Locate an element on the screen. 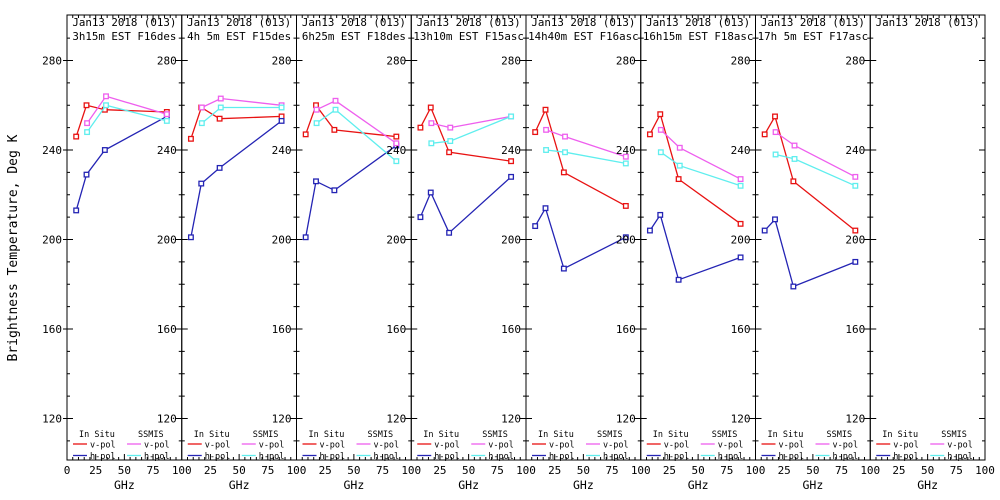 The height and width of the screenshot is (500, 1000). x-tick-label: 0 is located at coordinates (67, 470).